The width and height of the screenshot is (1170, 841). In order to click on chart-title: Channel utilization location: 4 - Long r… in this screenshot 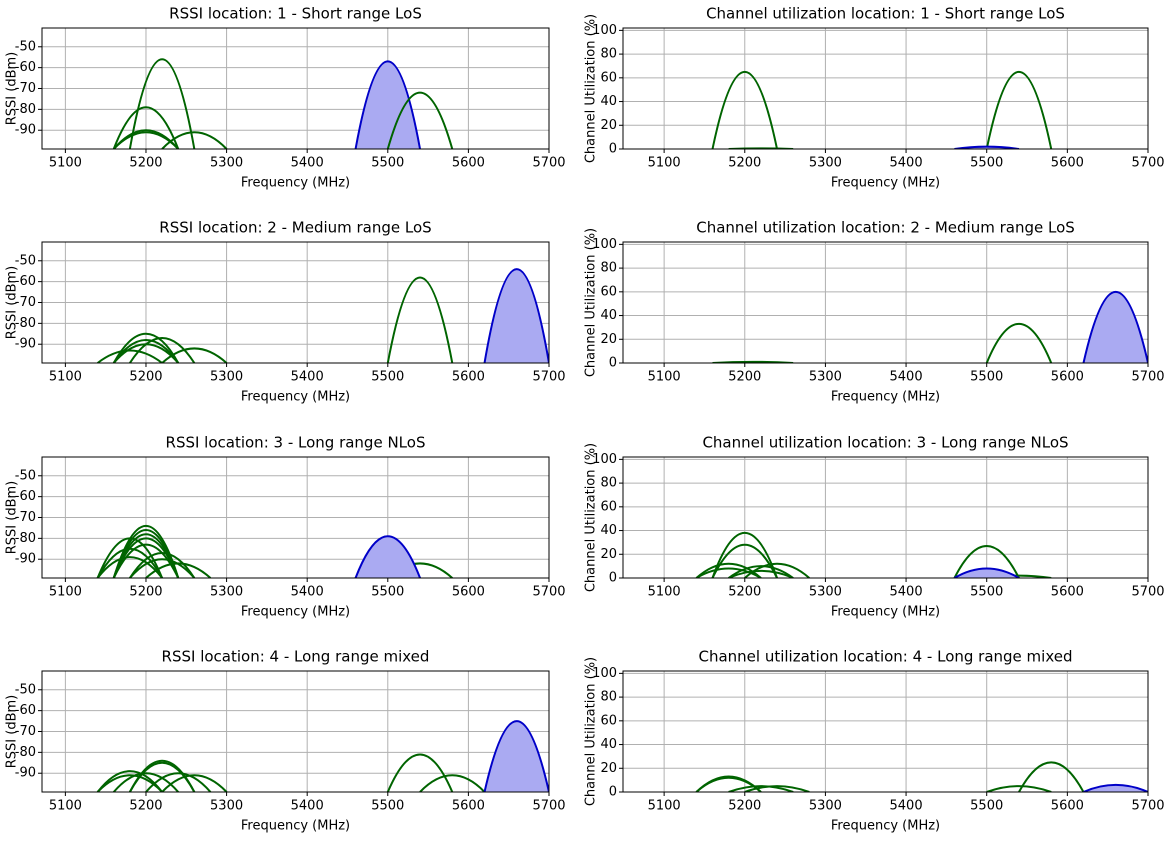, I will do `click(885, 657)`.